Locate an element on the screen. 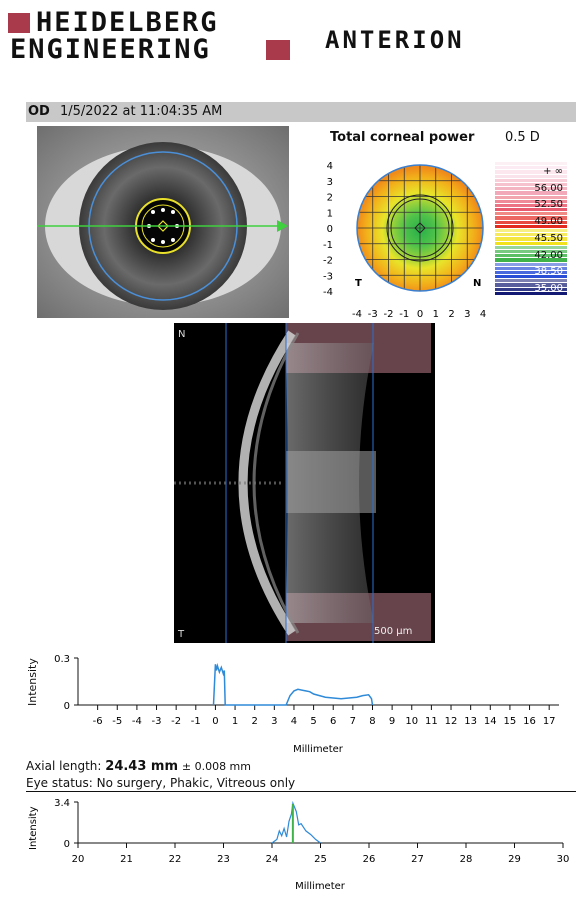  brand-line-1: HEIDELBERG is located at coordinates (127, 22).